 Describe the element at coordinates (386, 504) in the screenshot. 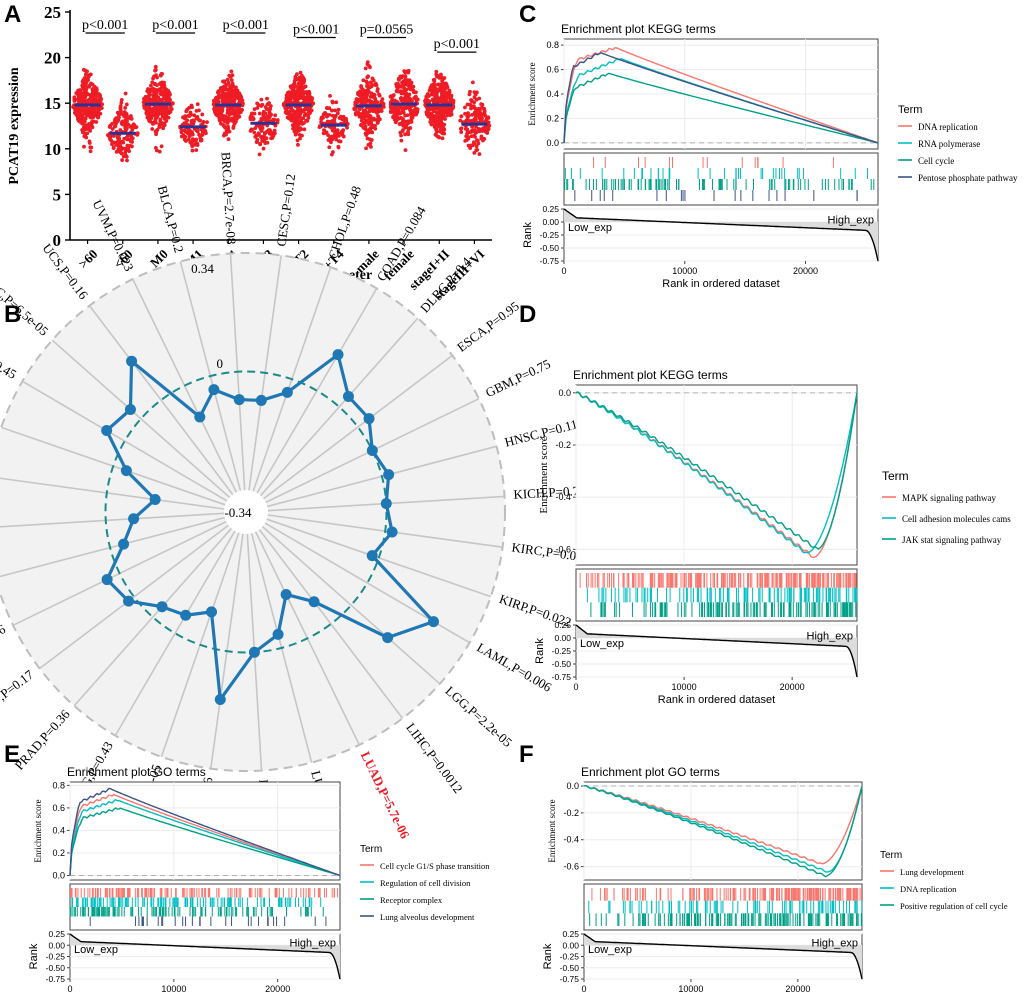

I see `radar-point-kich` at that location.